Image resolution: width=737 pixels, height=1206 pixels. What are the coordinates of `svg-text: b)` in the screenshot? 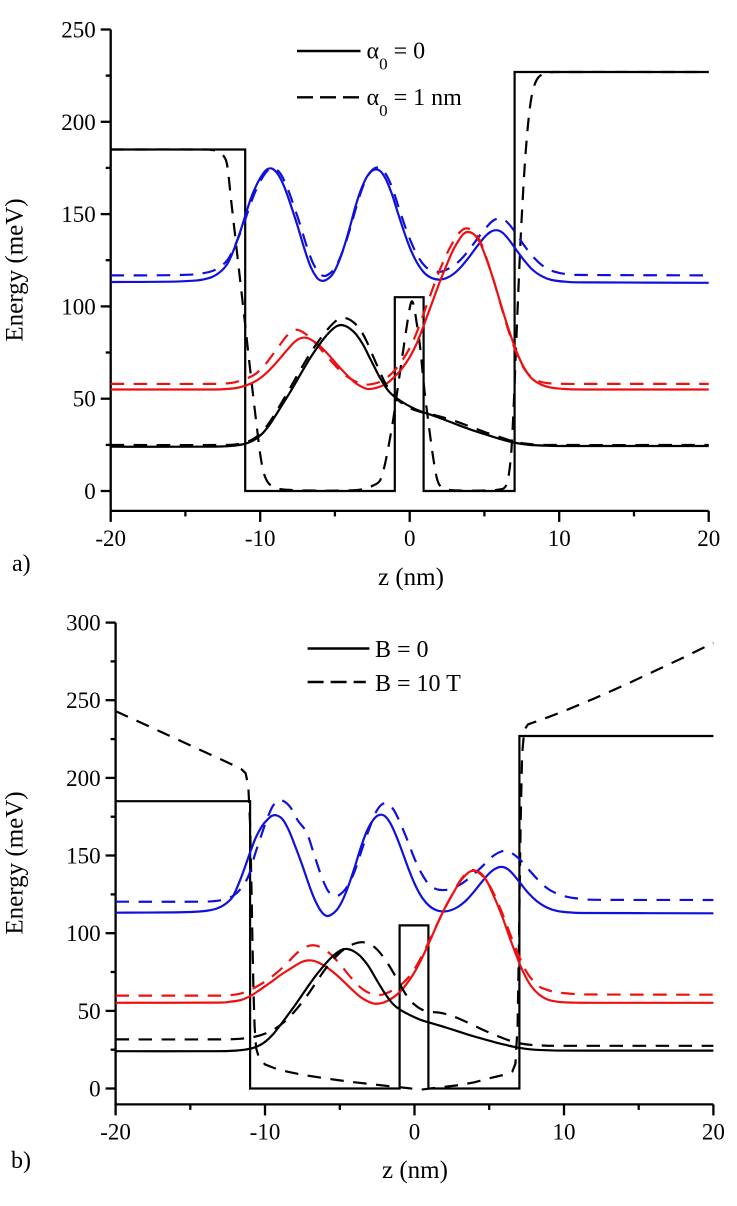 It's located at (21, 1161).